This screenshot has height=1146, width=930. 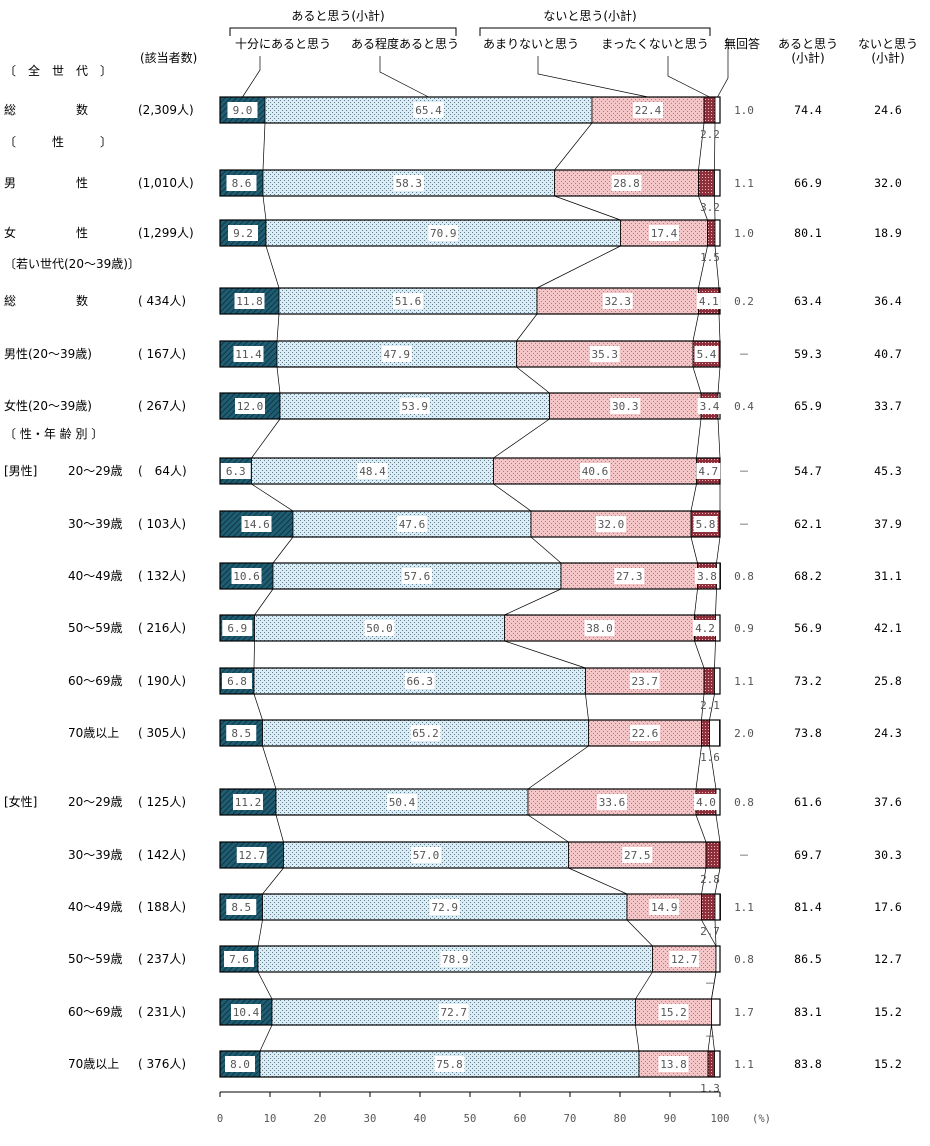 I want to click on legend-total-no-sub: (小計), so click(x=887, y=57).